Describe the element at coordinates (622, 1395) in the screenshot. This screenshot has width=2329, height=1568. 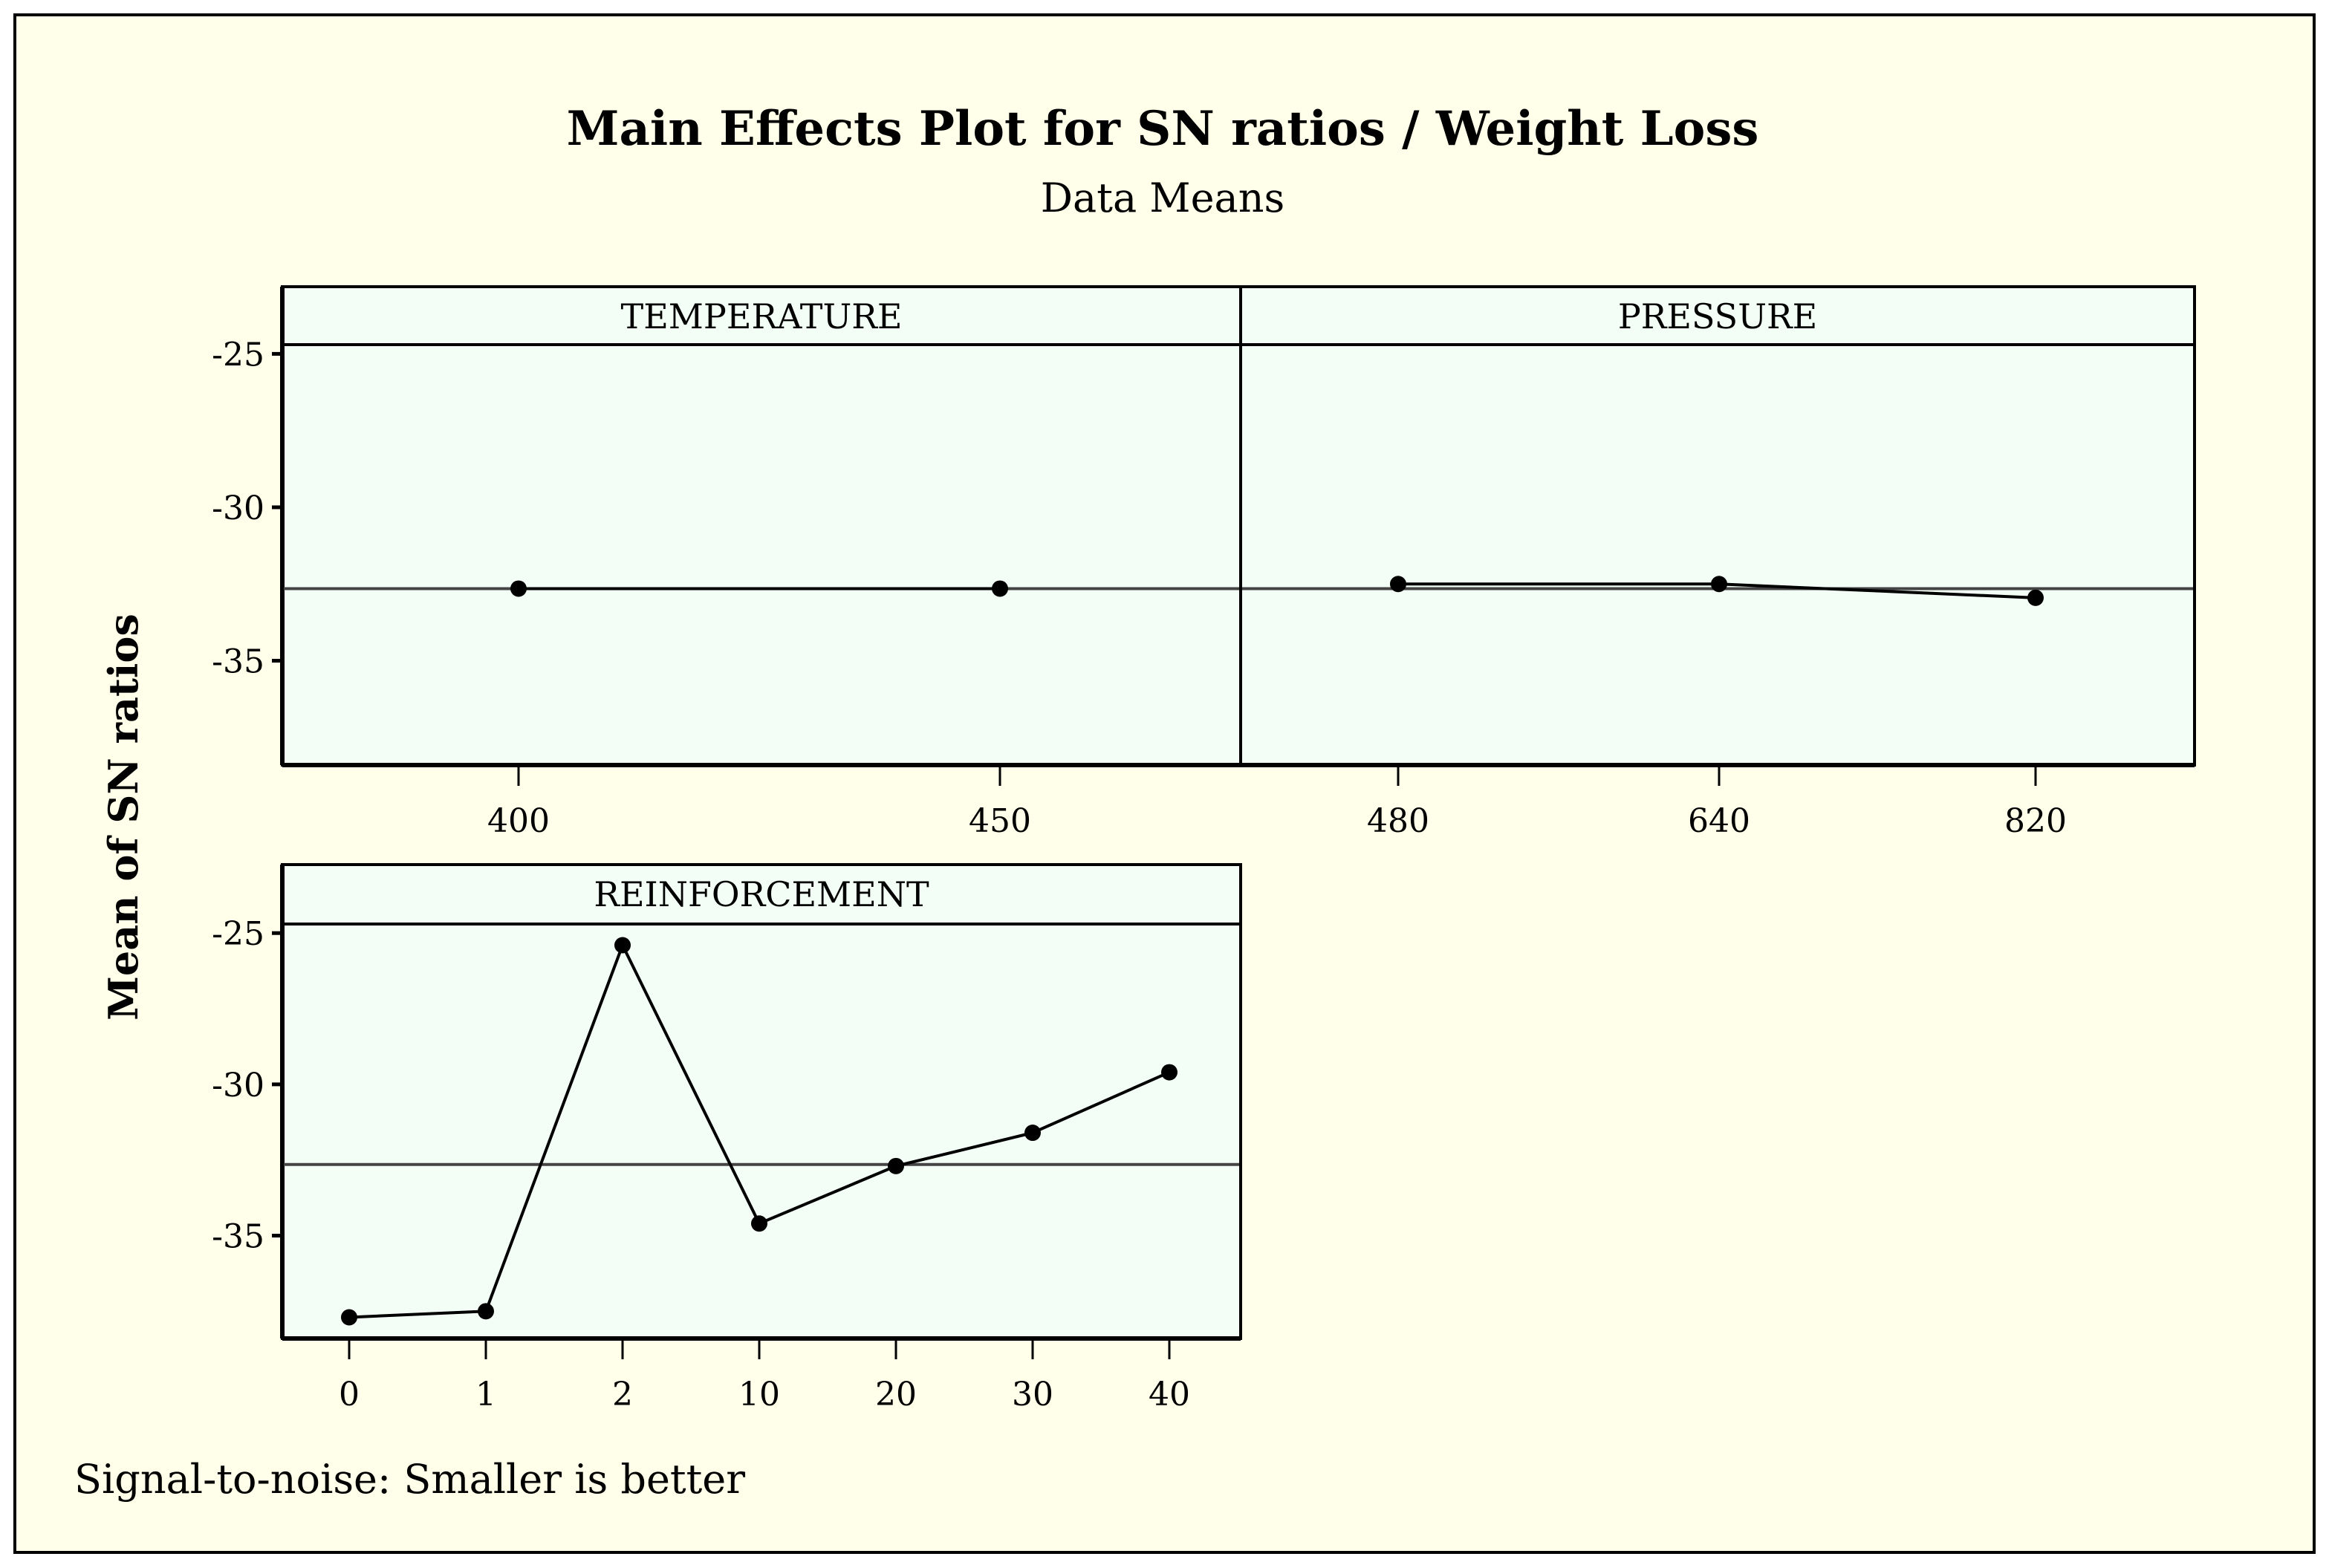
I see `x-tick-label: 2` at that location.